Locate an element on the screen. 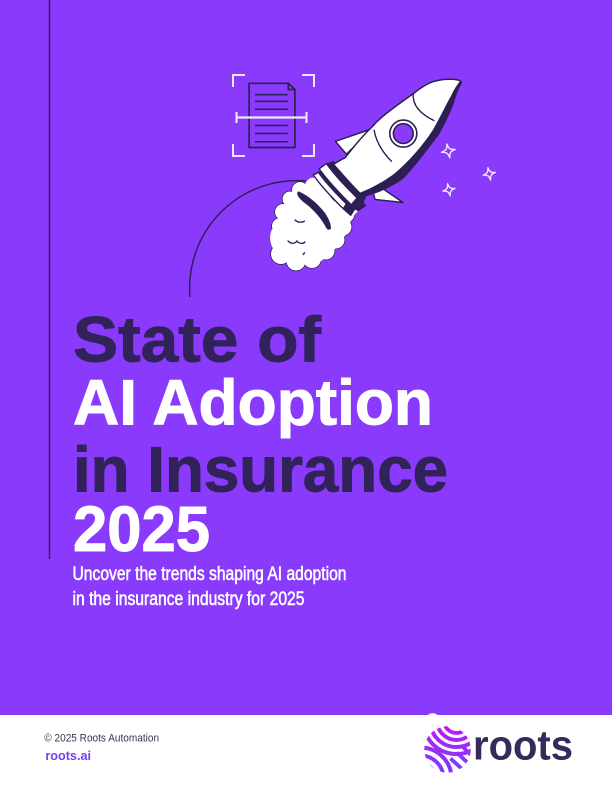 This screenshot has height=792, width=612. svg-text:Uncover the trends shaping AI: Uncover the trends shaping AI adoption is located at coordinates (210, 574).